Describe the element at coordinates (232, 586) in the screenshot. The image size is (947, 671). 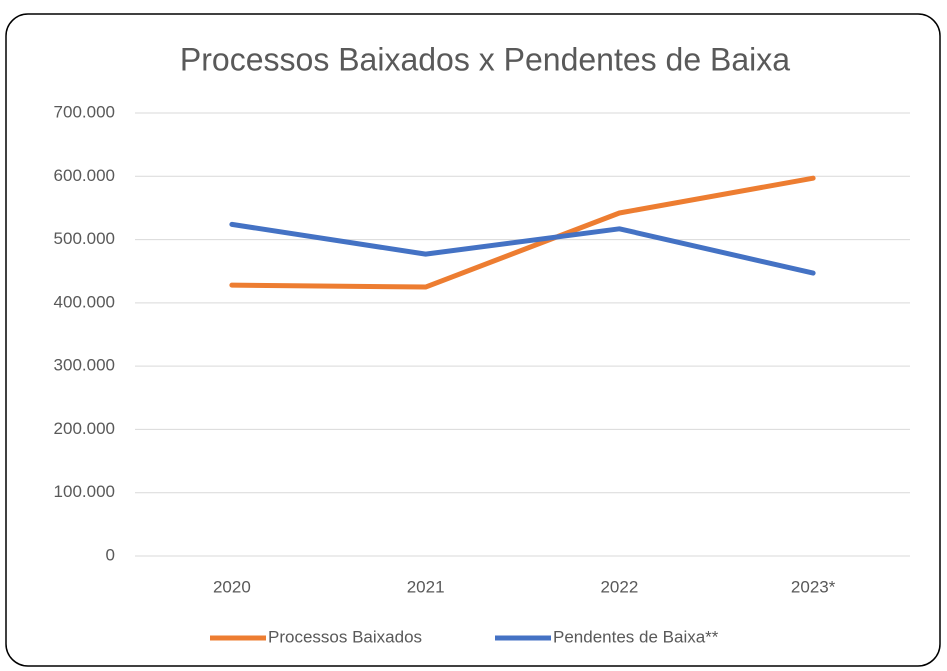
I see `x-tick-label: 2020` at that location.